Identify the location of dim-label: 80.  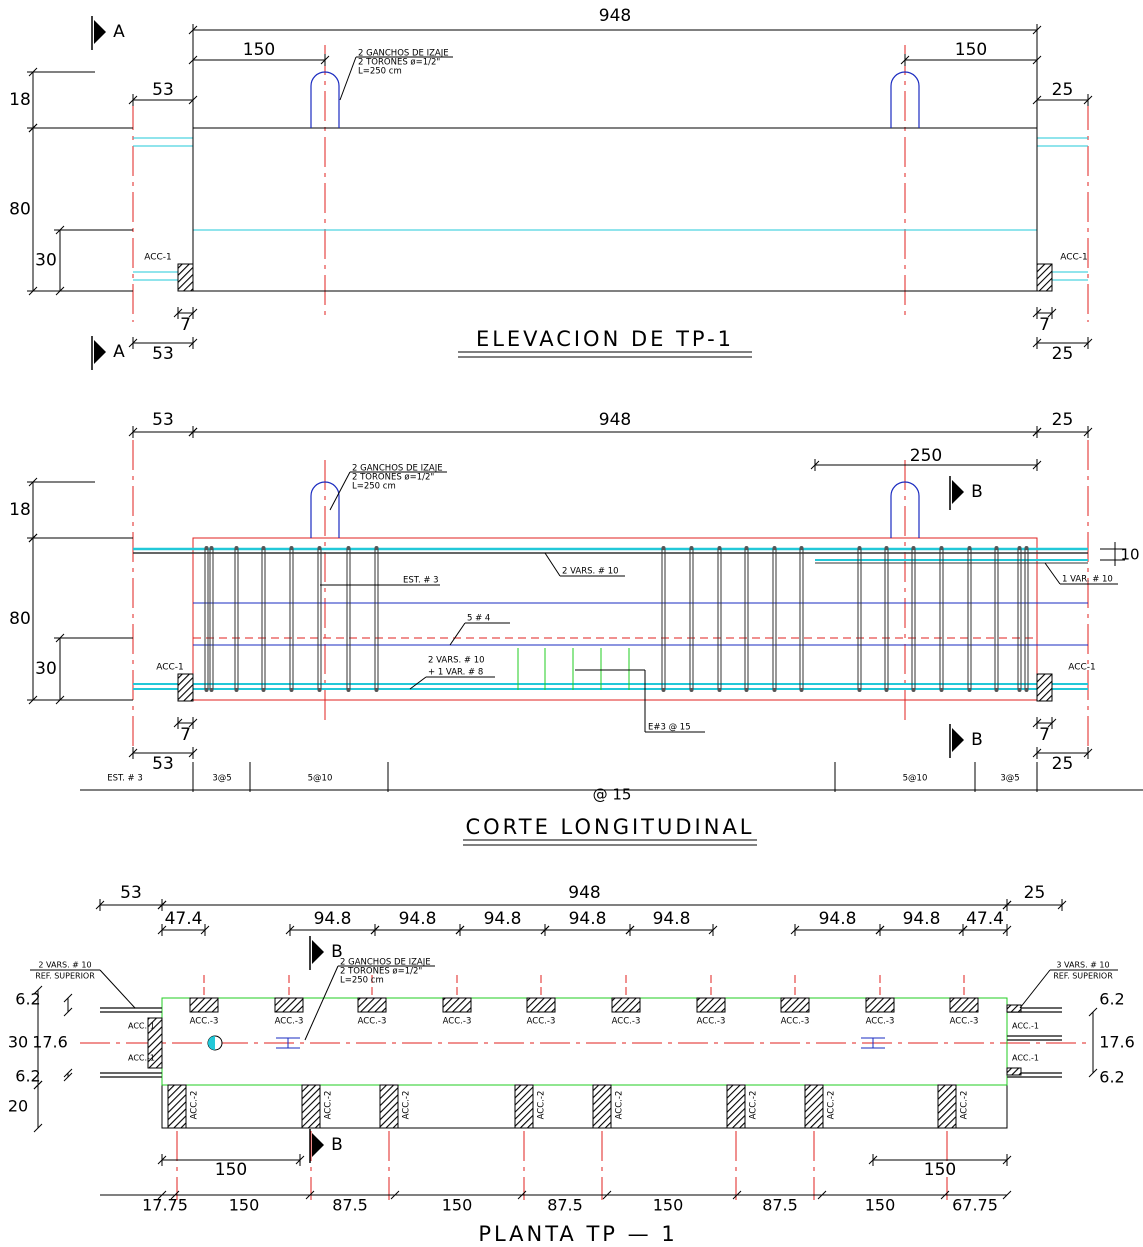
(20, 619).